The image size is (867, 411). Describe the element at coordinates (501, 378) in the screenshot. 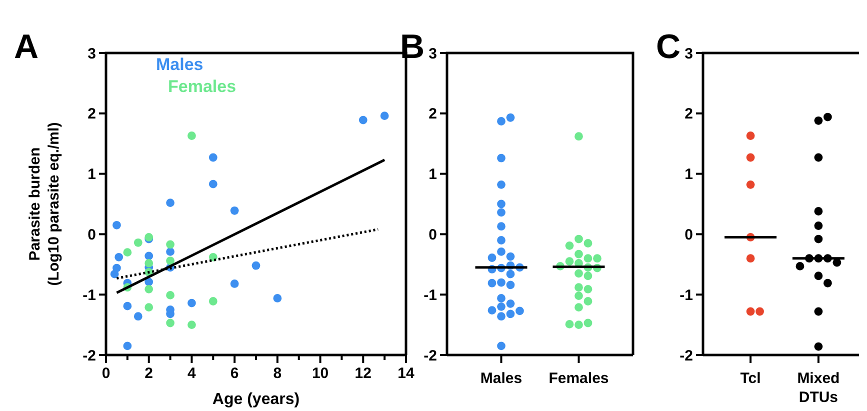

I see `x-tick-label: Males` at that location.